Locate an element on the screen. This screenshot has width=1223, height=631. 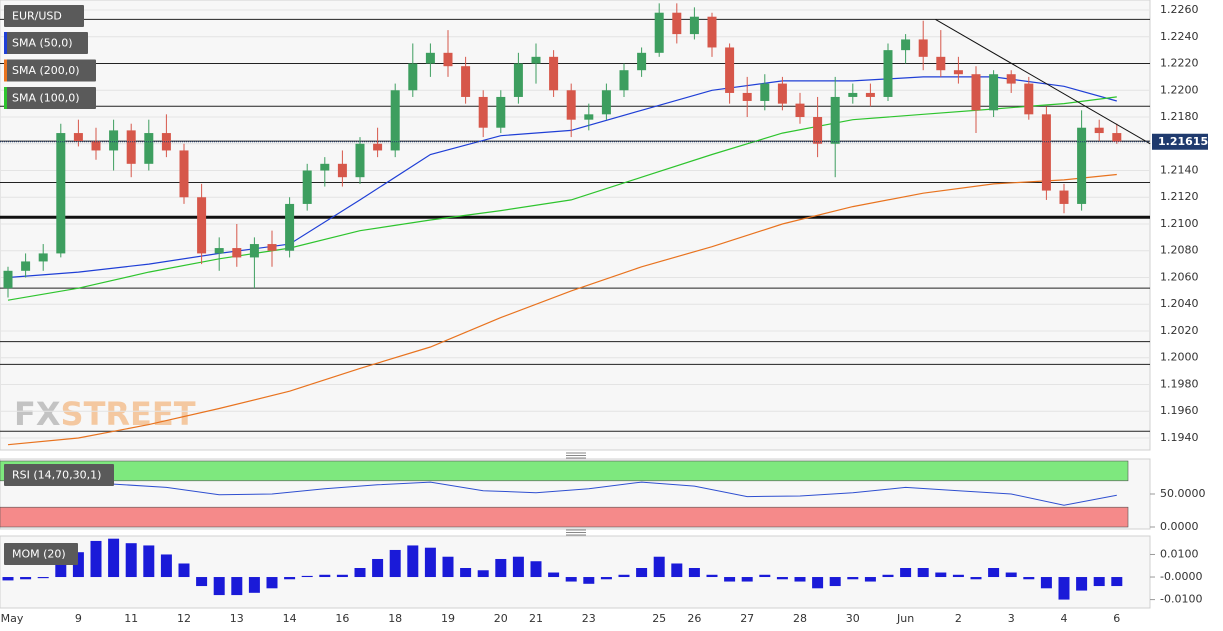
panel-title-box is located at coordinates (41, 554).